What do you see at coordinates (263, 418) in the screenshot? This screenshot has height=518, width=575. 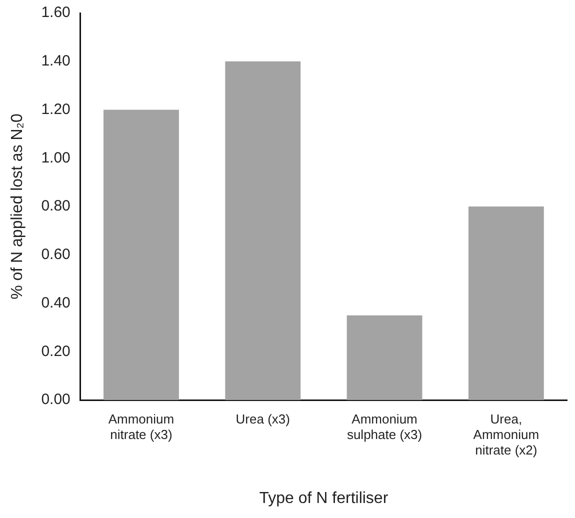 I see `x-tick-label: Urea (x3)` at bounding box center [263, 418].